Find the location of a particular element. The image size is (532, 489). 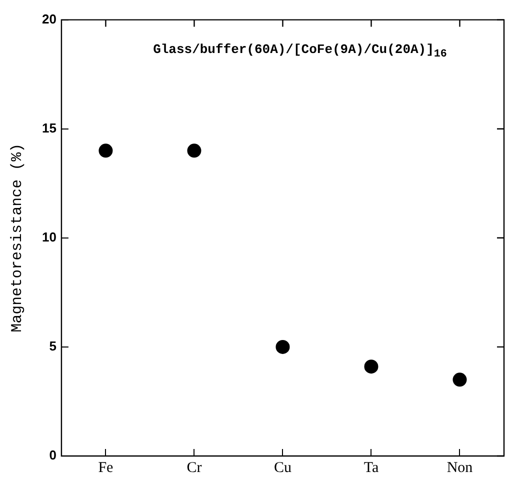

x-tick-label: Fe is located at coordinates (106, 468).